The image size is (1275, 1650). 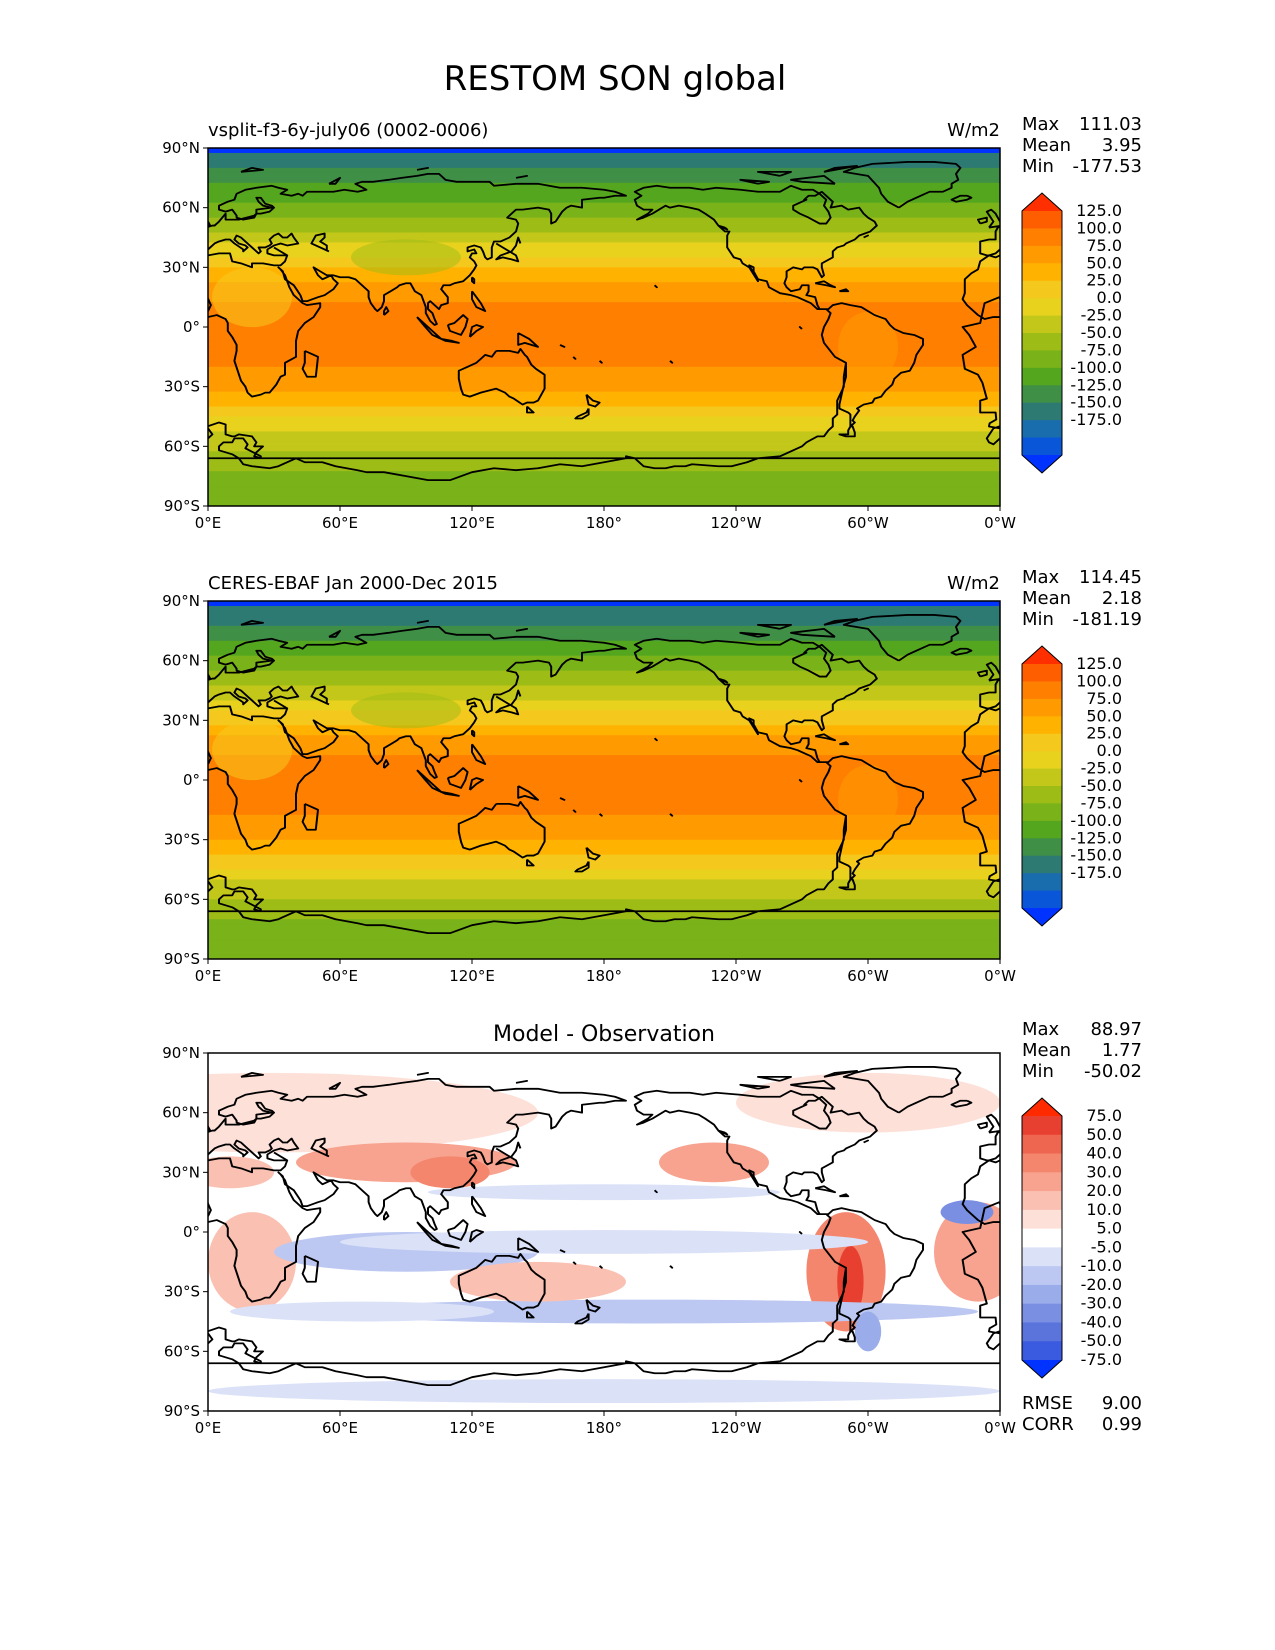 I want to click on y-tick-label: 90°S, so click(x=182, y=1411).